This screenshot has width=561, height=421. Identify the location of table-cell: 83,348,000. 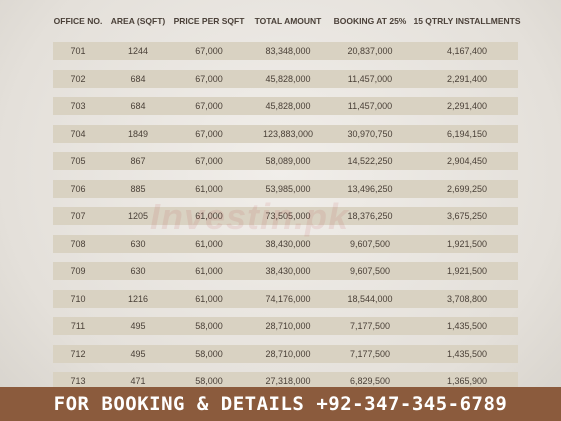
(288, 51).